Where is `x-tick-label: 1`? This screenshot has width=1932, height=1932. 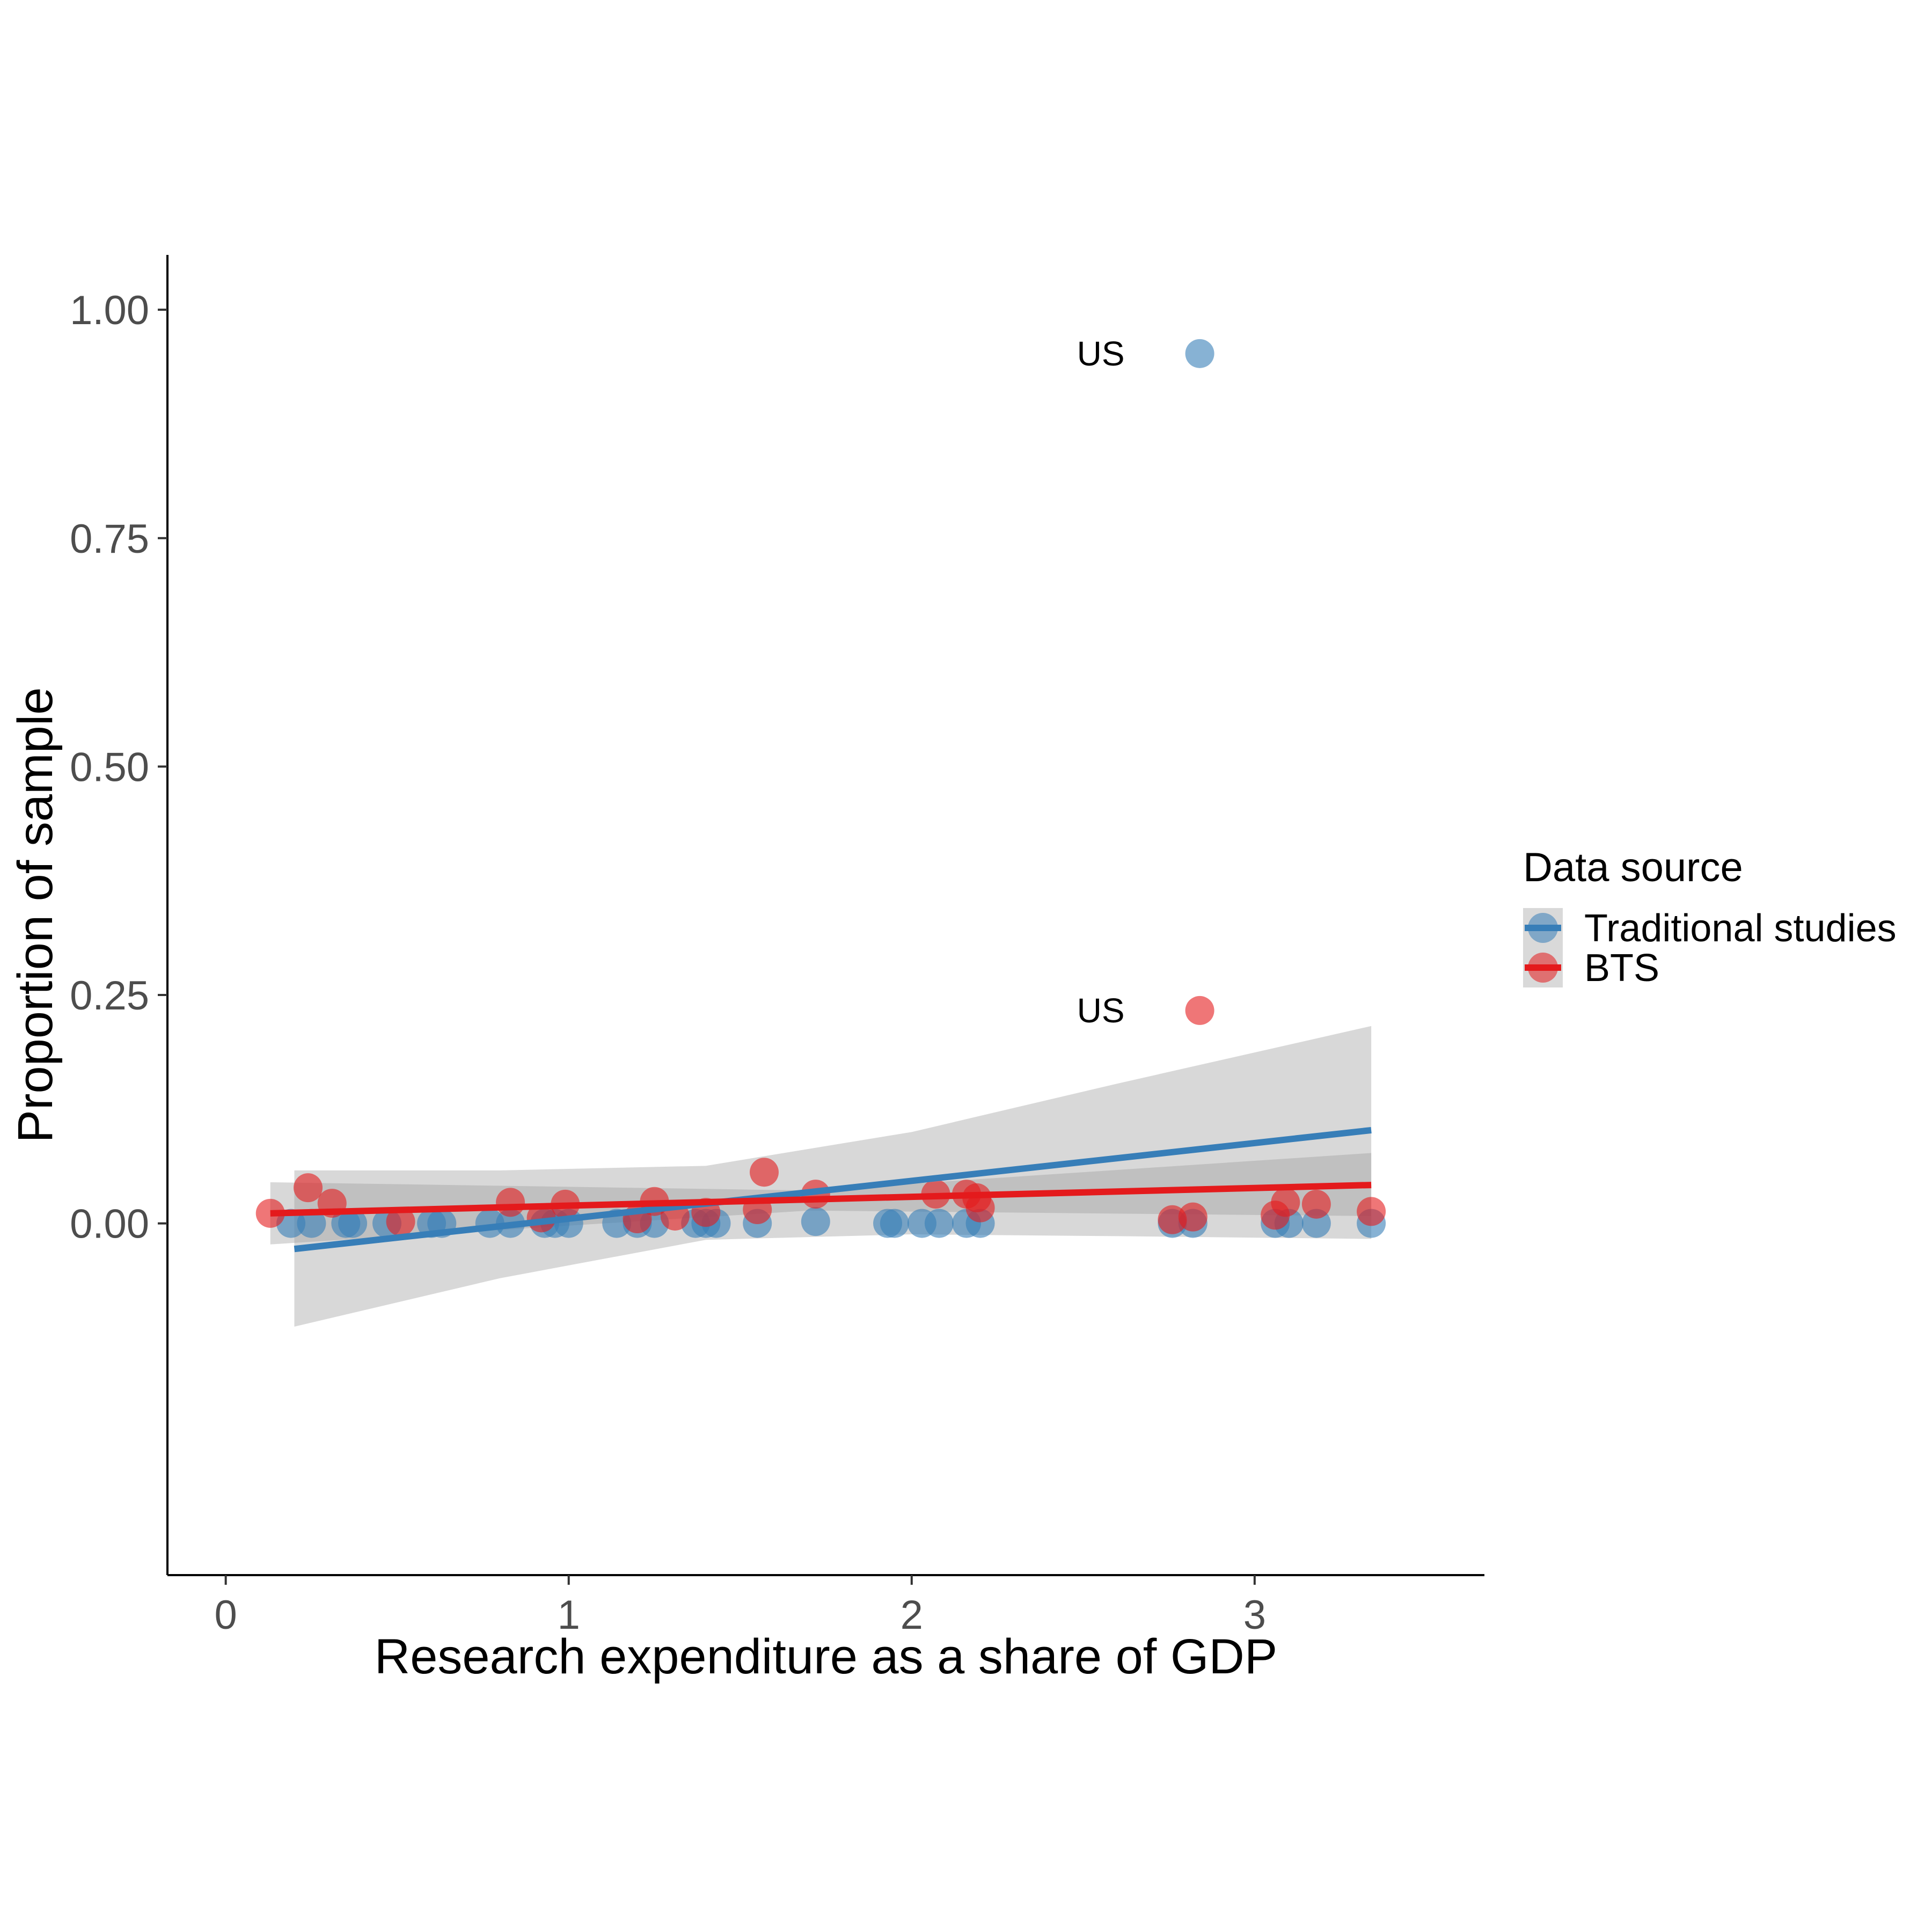
x-tick-label: 1 is located at coordinates (569, 1615).